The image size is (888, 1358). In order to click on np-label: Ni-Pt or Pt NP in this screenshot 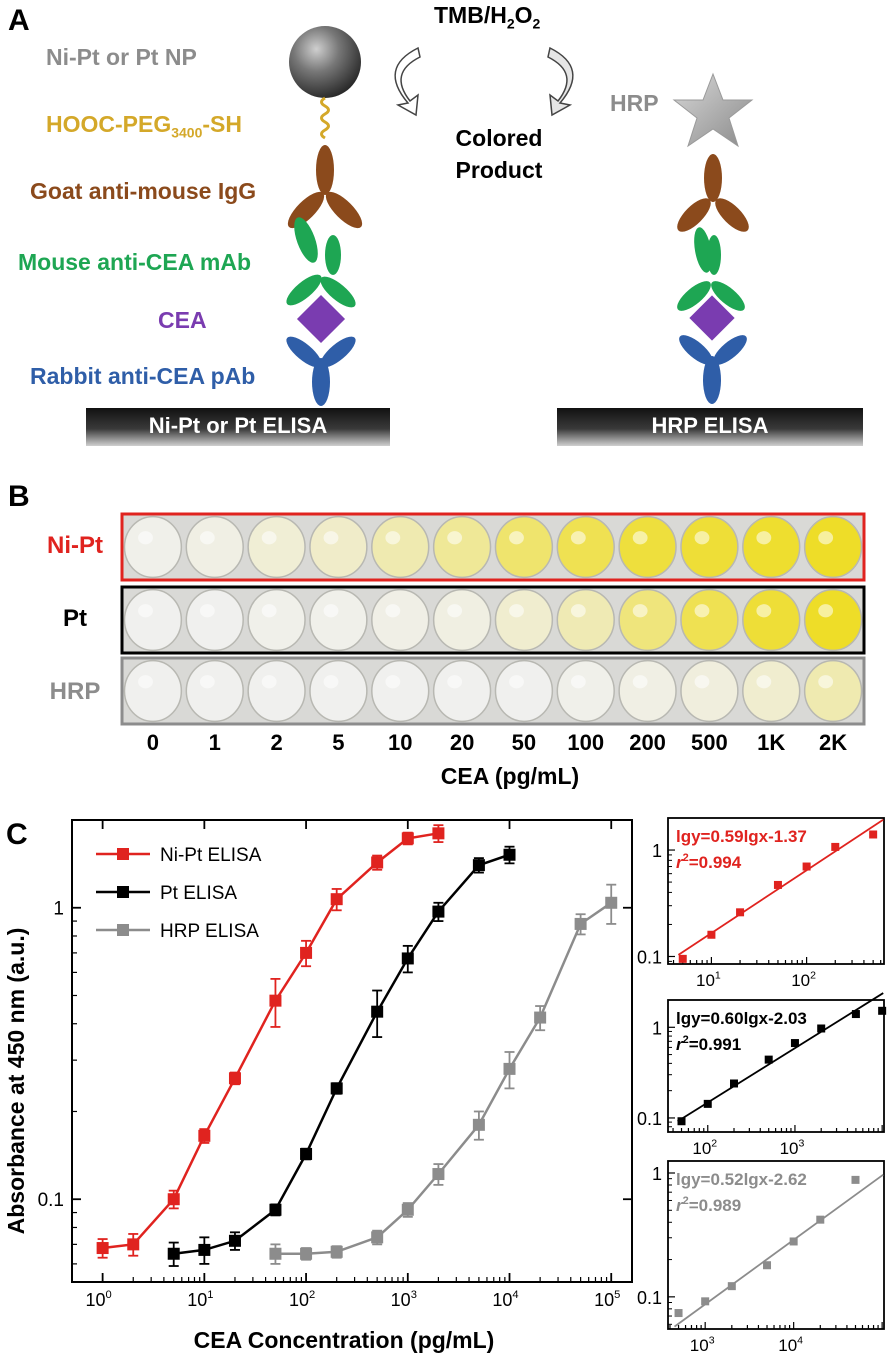, I will do `click(121, 57)`.